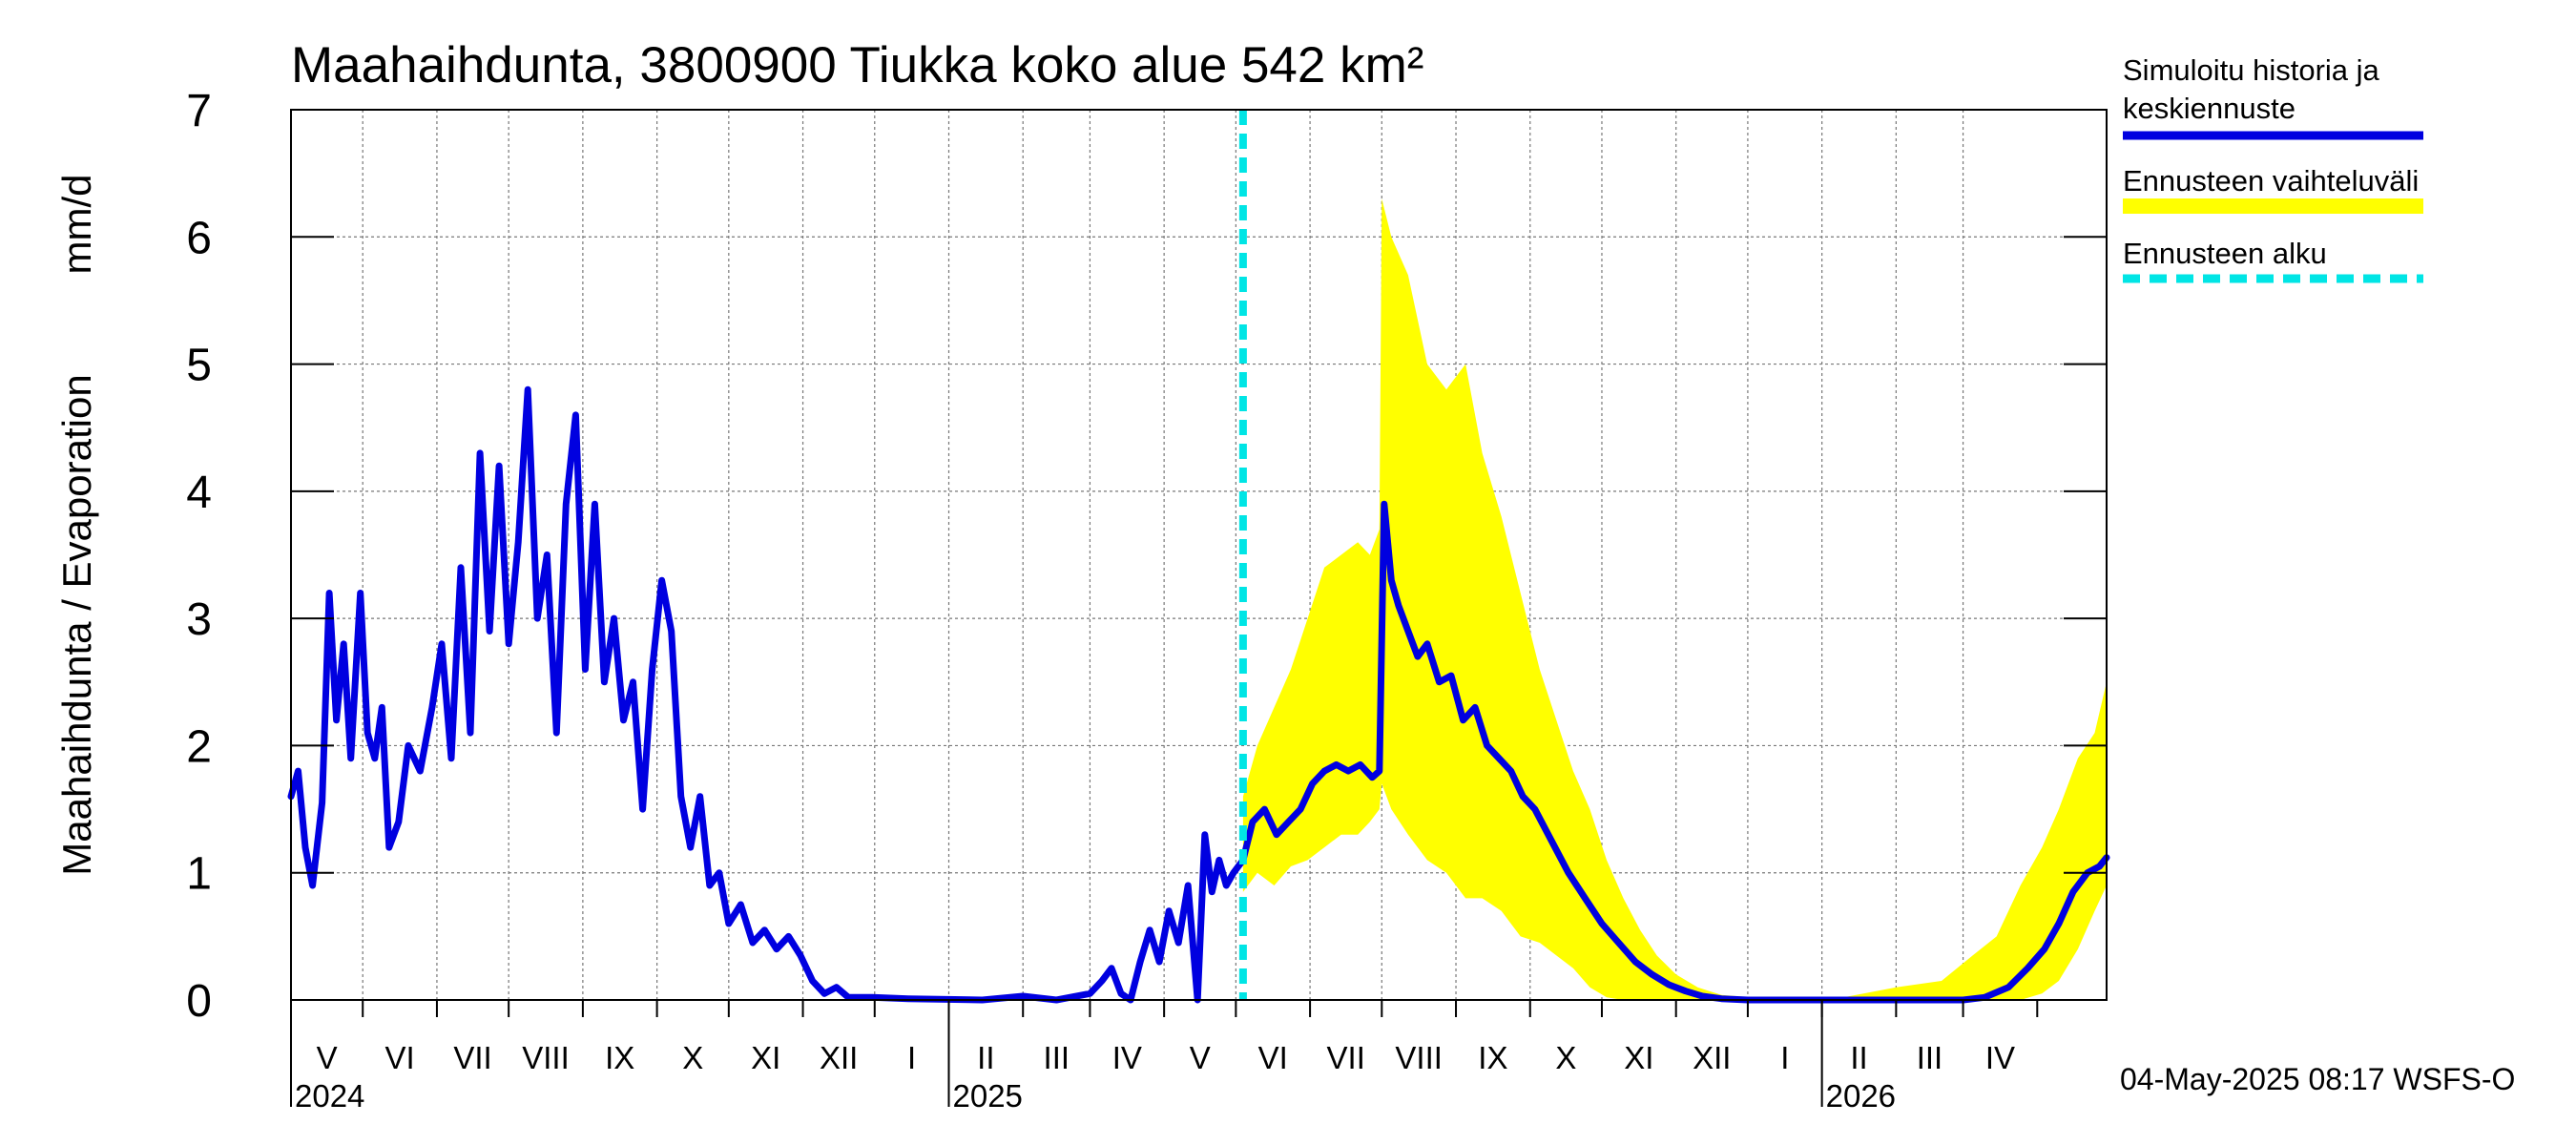  Describe the element at coordinates (199, 366) in the screenshot. I see `y-tick-label: 5` at that location.